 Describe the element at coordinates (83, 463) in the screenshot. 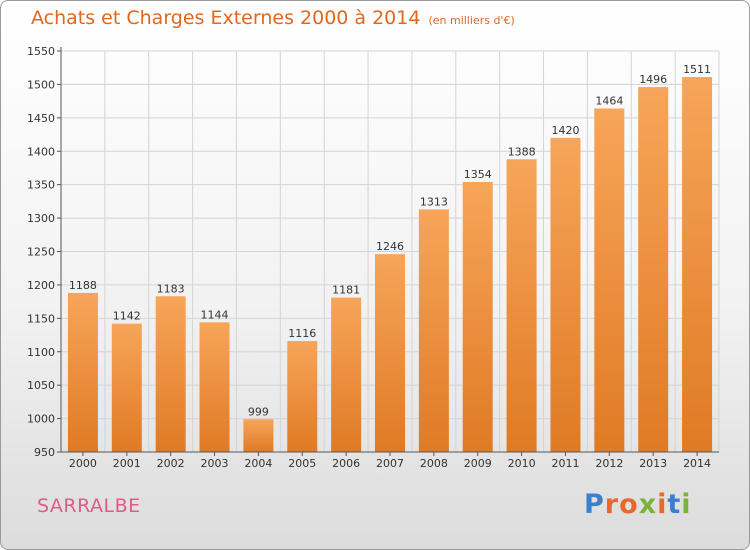

I see `x-tick-label: 2000` at that location.